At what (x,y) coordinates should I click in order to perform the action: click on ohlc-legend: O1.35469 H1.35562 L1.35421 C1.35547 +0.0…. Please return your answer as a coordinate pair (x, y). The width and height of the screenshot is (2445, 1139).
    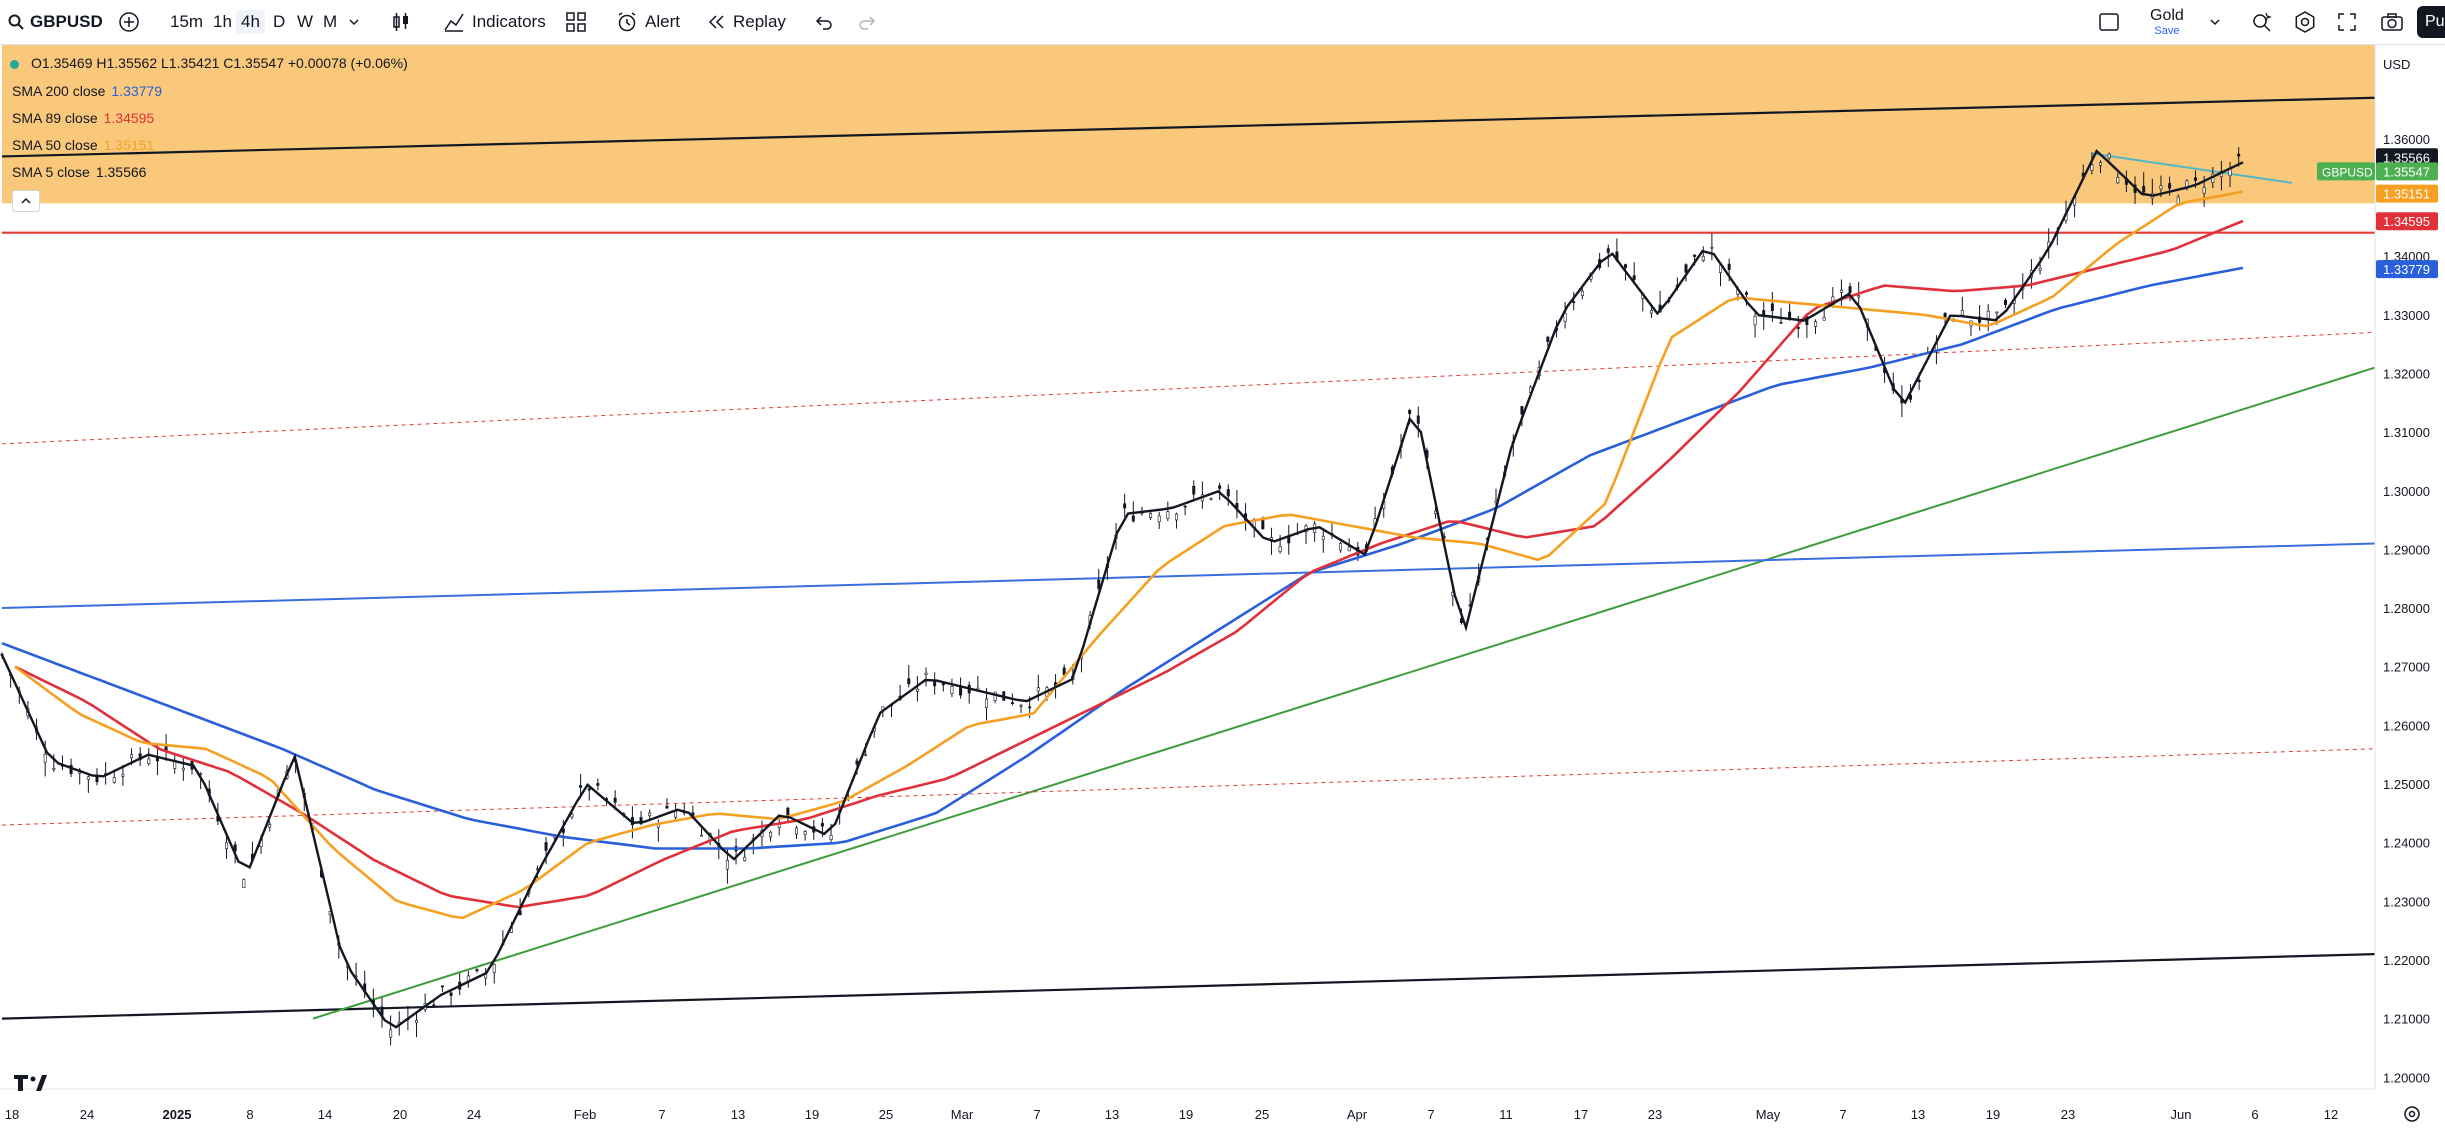
    Looking at the image, I should click on (209, 63).